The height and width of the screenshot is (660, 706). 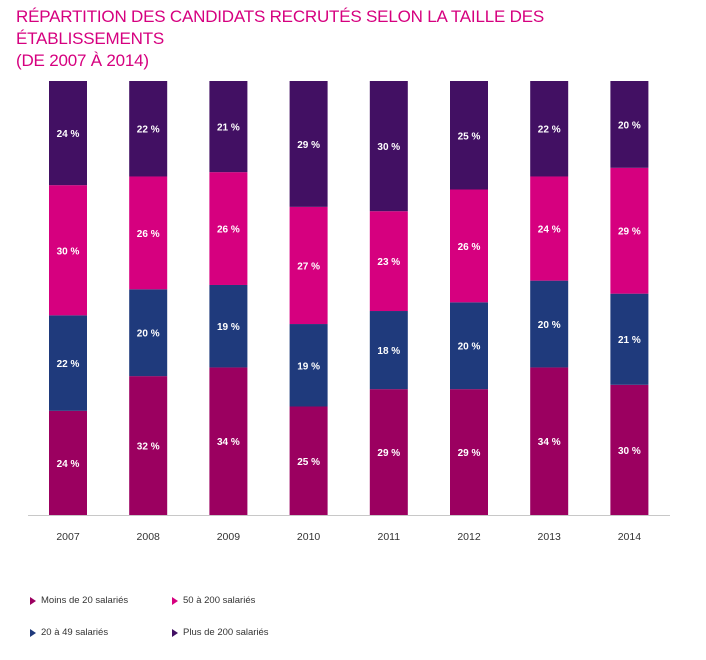 I want to click on bar-segment-plus200-2010, so click(x=308, y=144).